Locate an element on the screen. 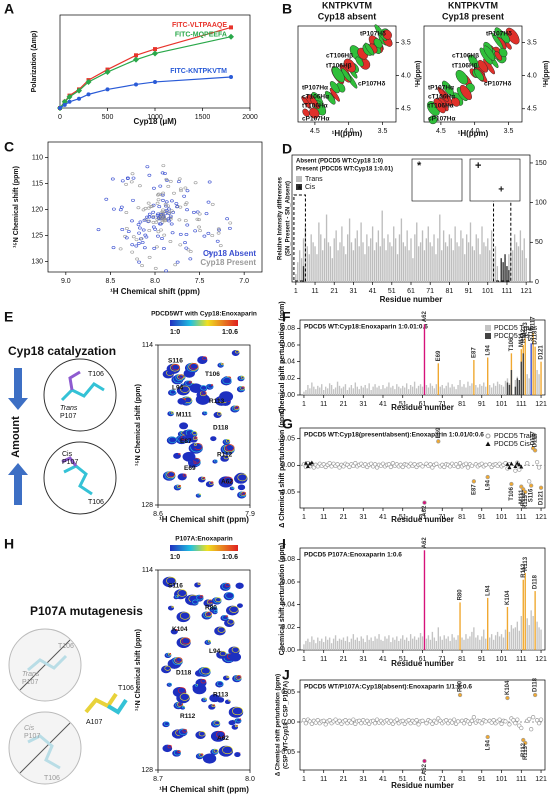  x-axis-label: ¹H Chemical shift (ppm) is located at coordinates (204, 789).